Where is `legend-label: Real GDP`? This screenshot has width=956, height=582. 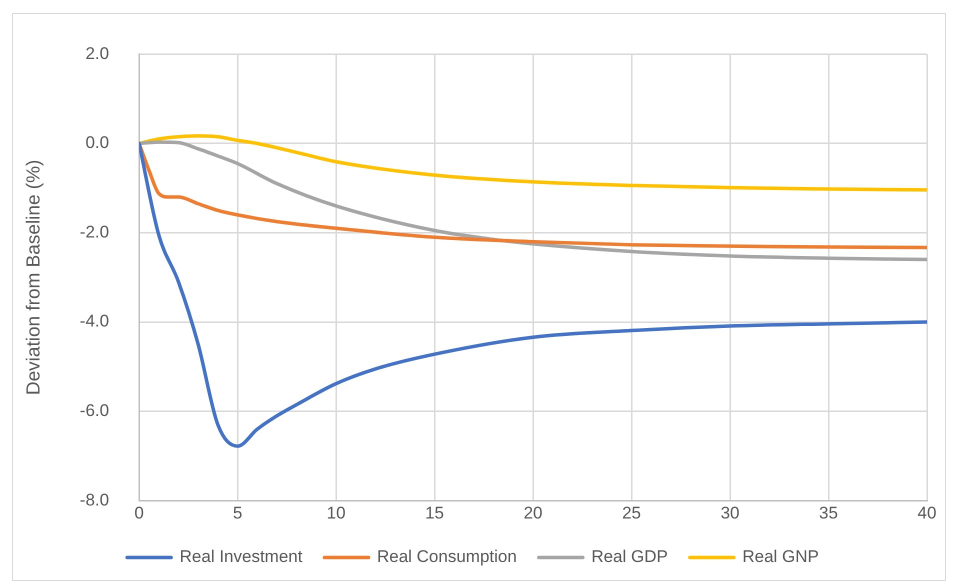
legend-label: Real GDP is located at coordinates (629, 556).